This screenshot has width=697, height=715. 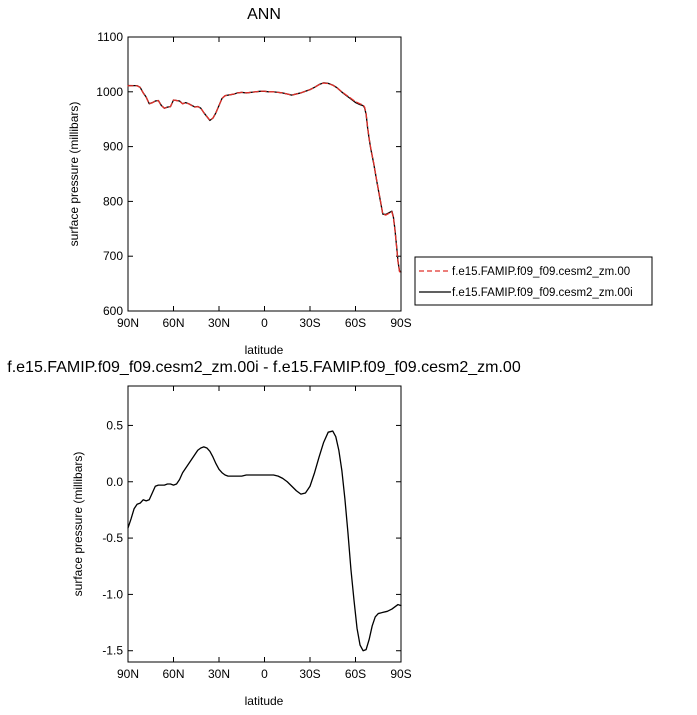 I want to click on bottom-x-axis-label: latitude, so click(x=264, y=701).